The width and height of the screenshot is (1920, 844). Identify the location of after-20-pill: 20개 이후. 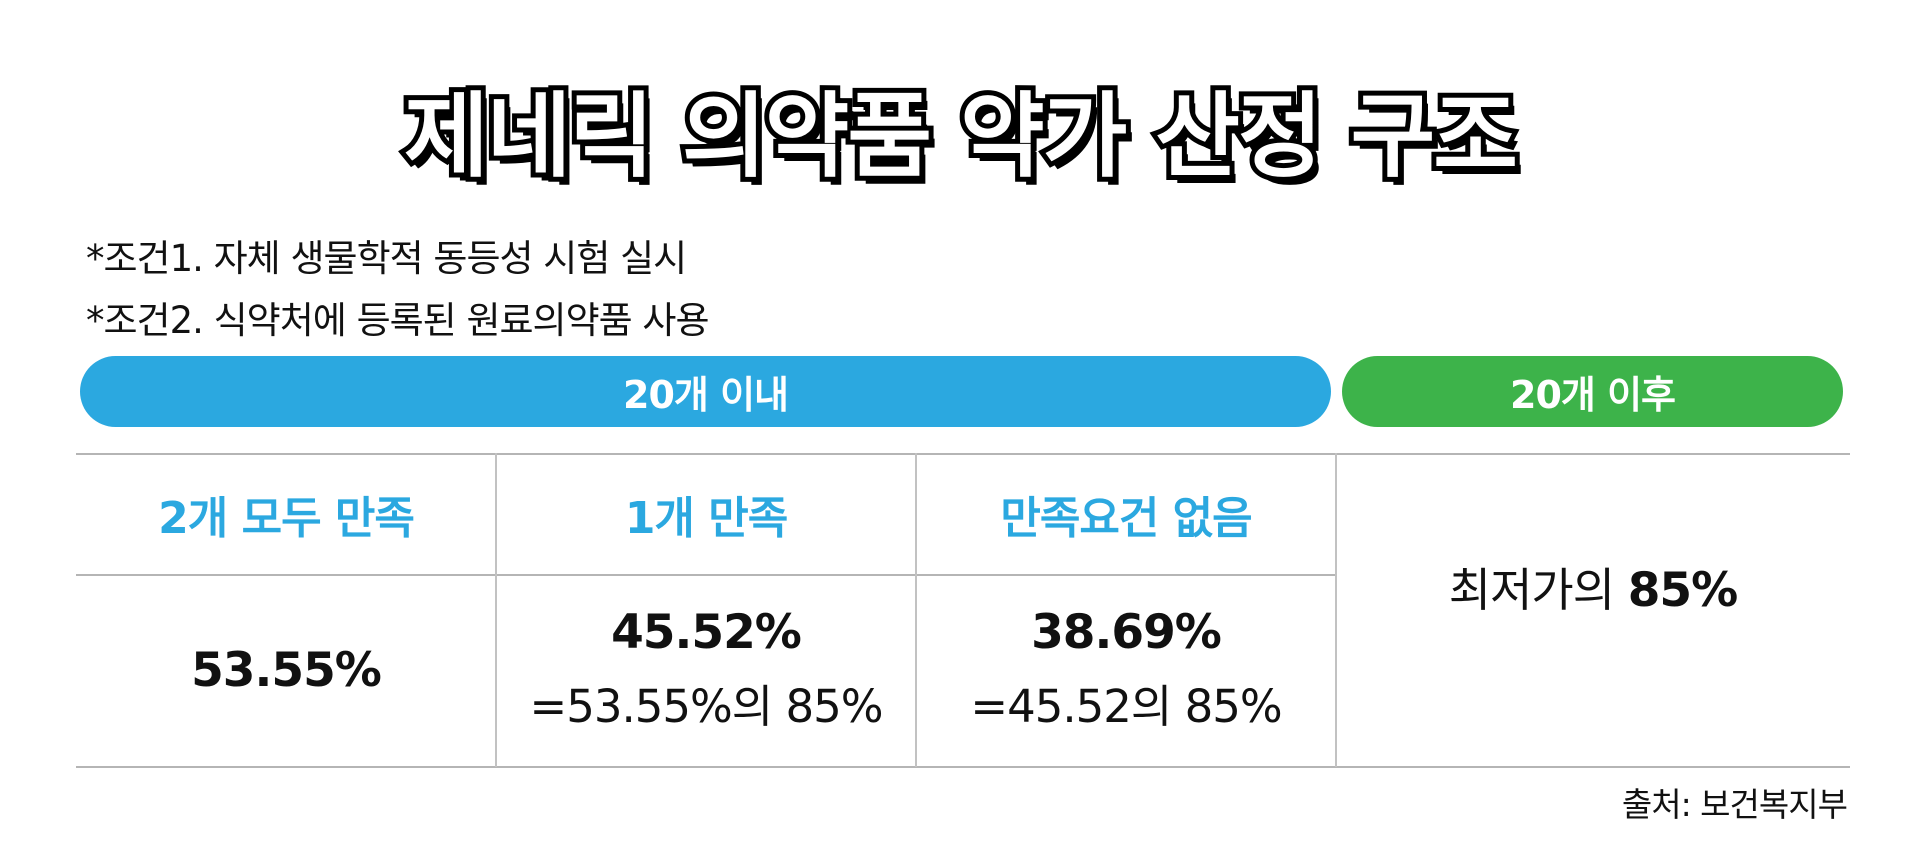
(1592, 391).